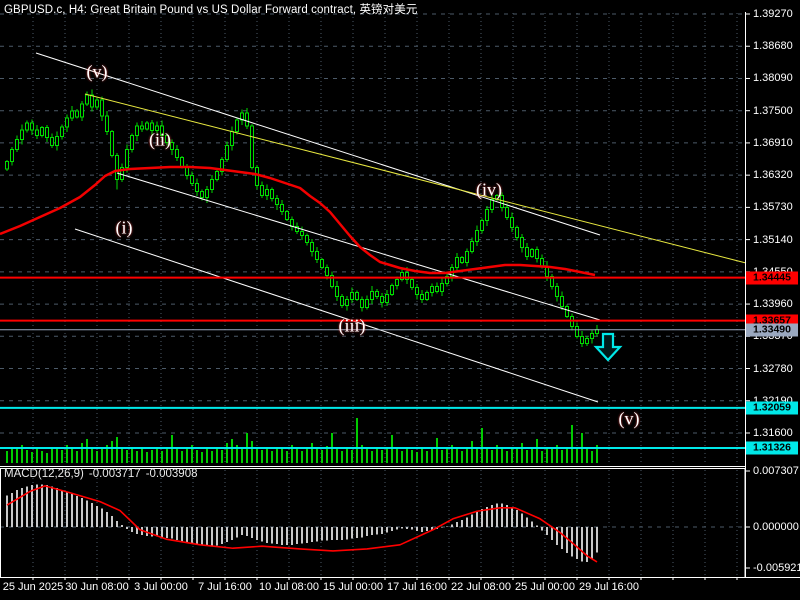 The width and height of the screenshot is (800, 600). I want to click on price-axis-label: 1.32780, so click(773, 368).